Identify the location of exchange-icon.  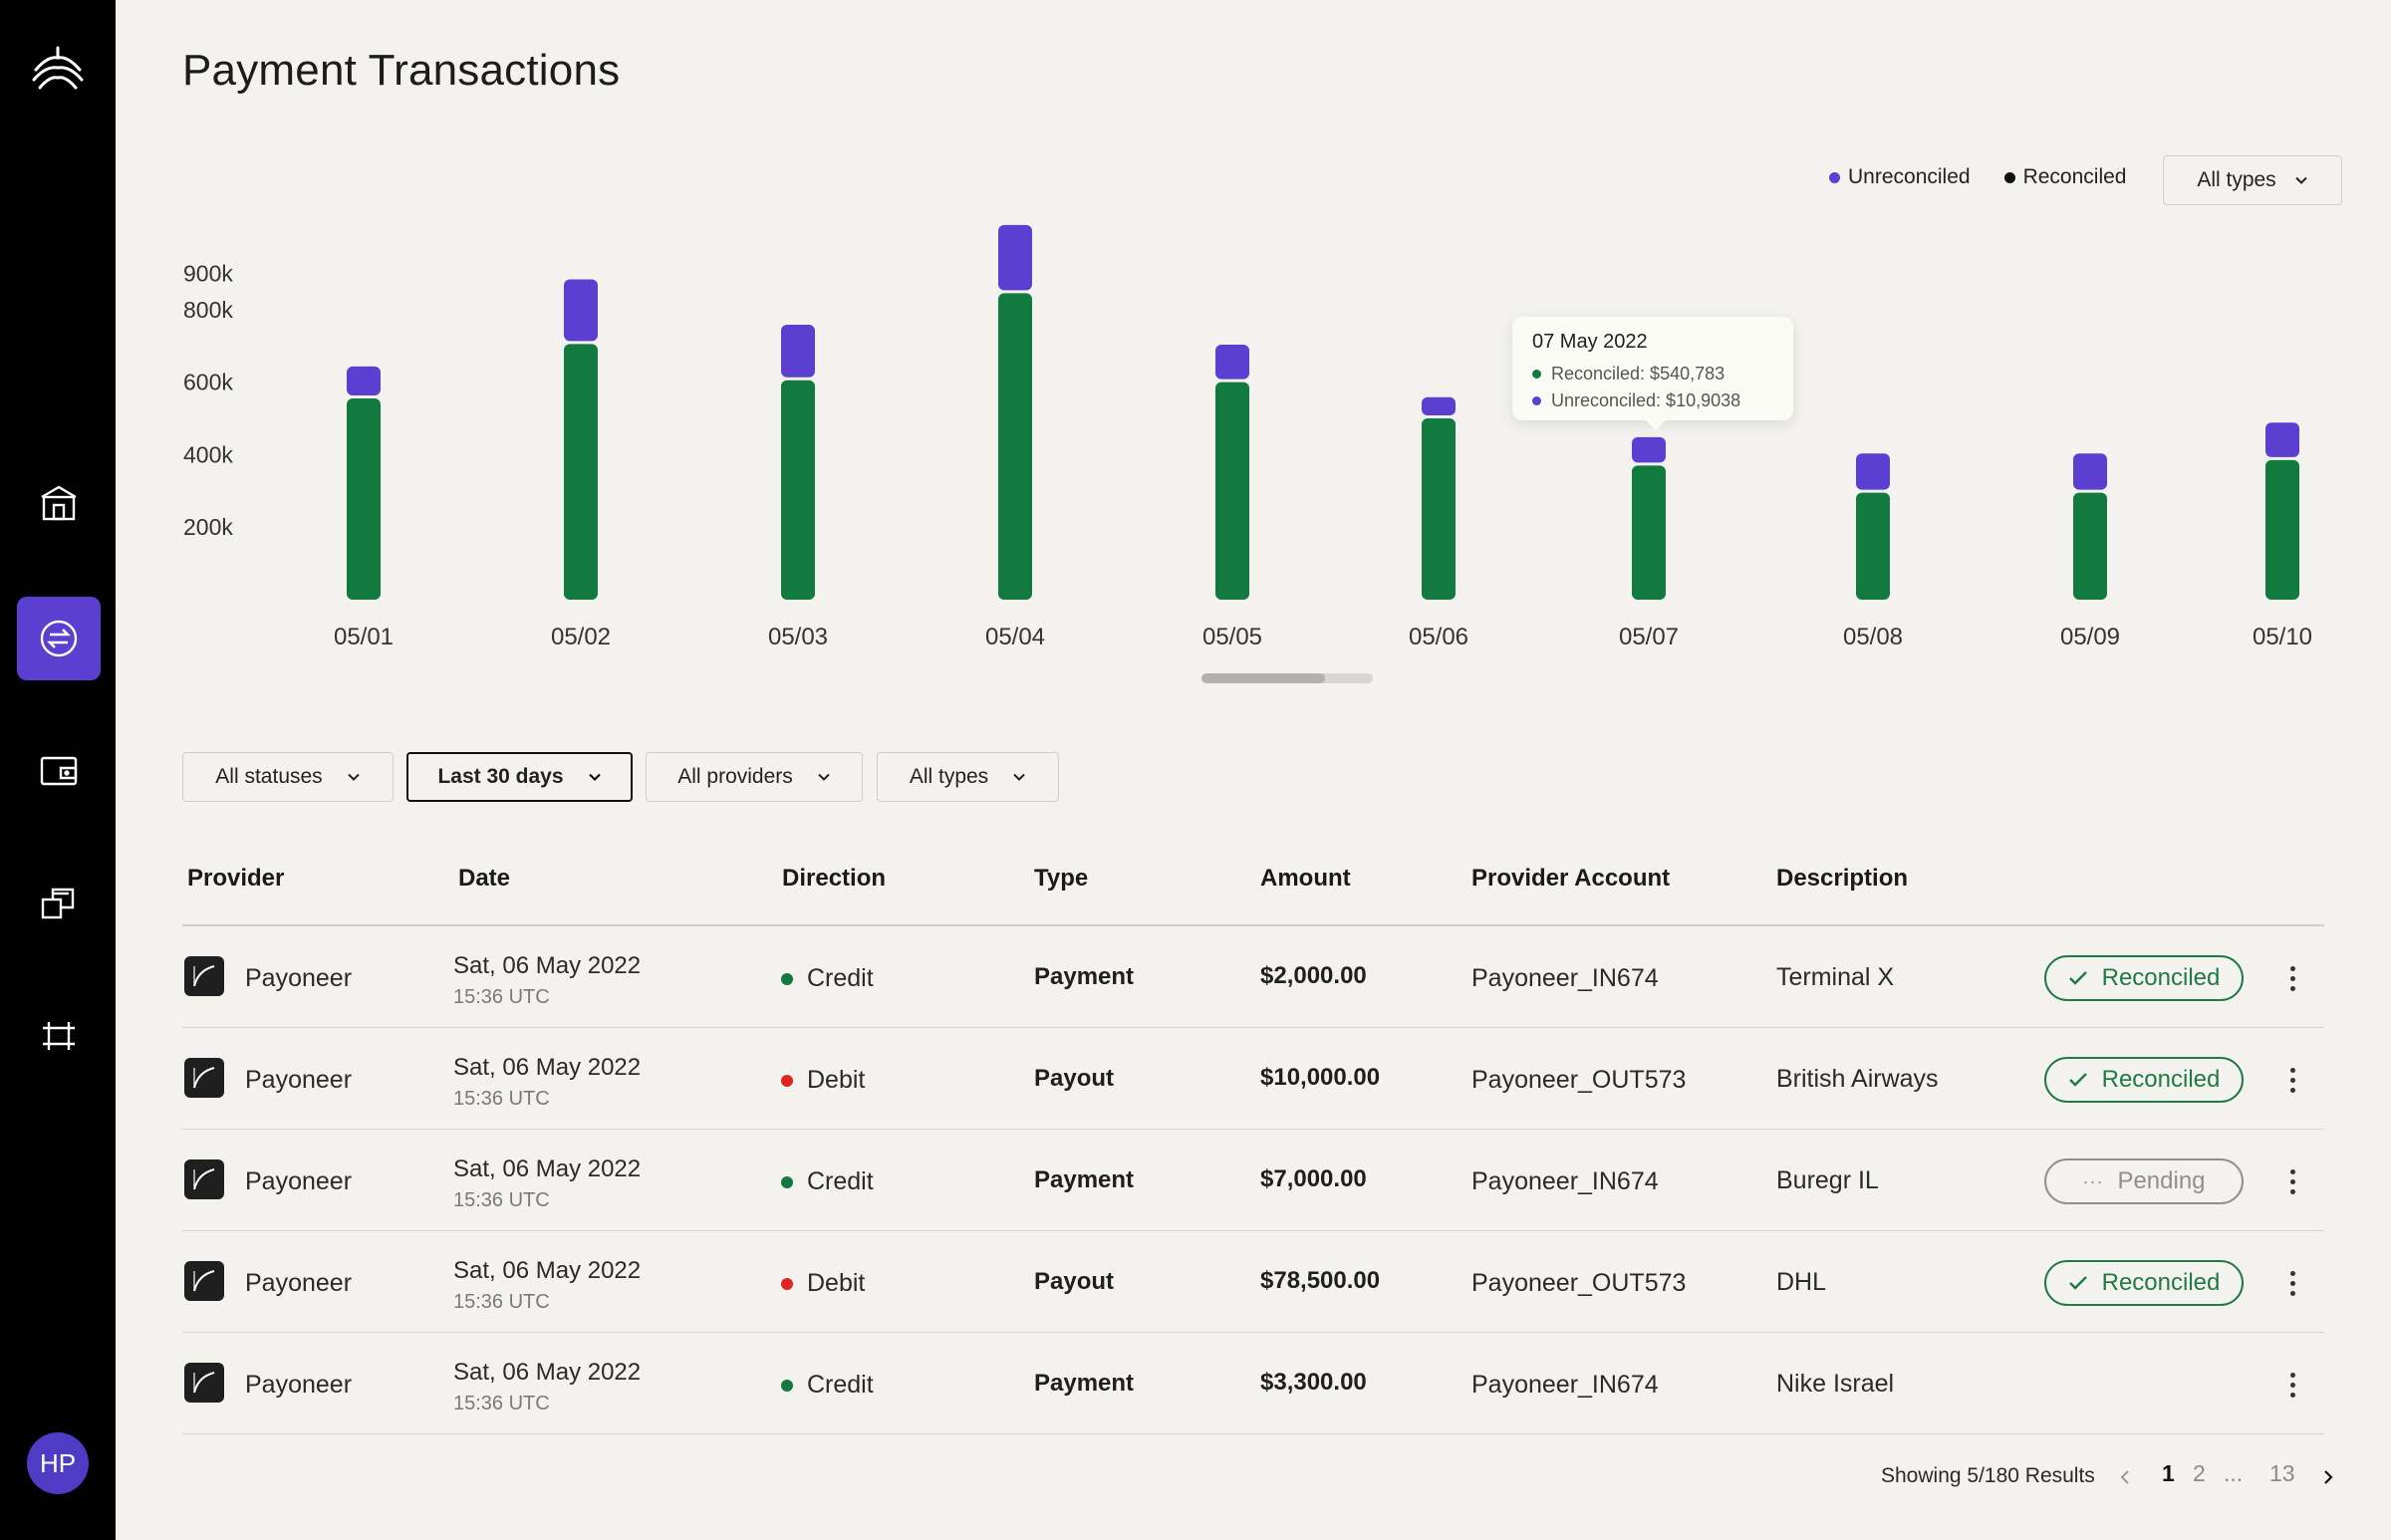
(59, 638).